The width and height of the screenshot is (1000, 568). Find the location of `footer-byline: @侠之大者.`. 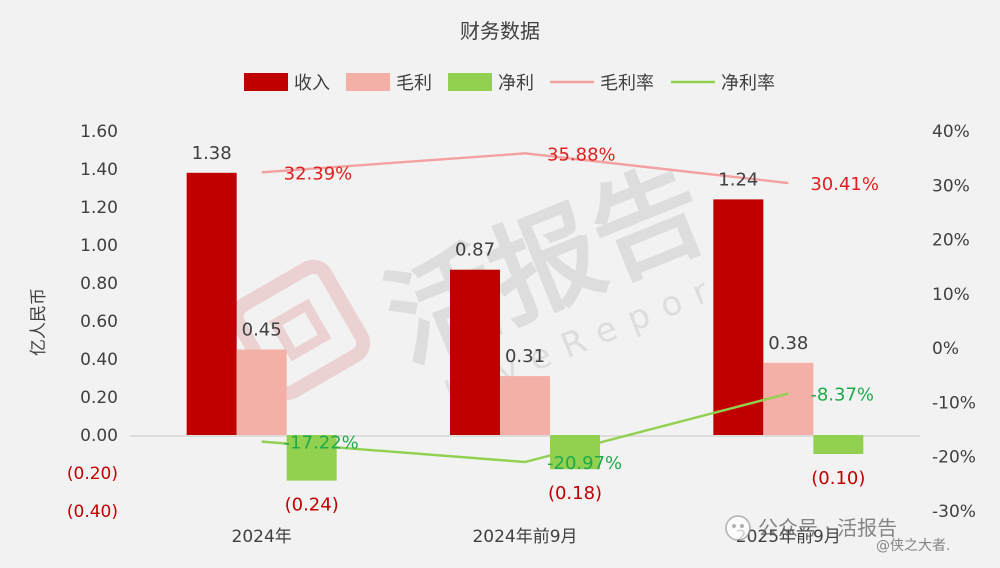

footer-byline: @侠之大者. is located at coordinates (913, 546).